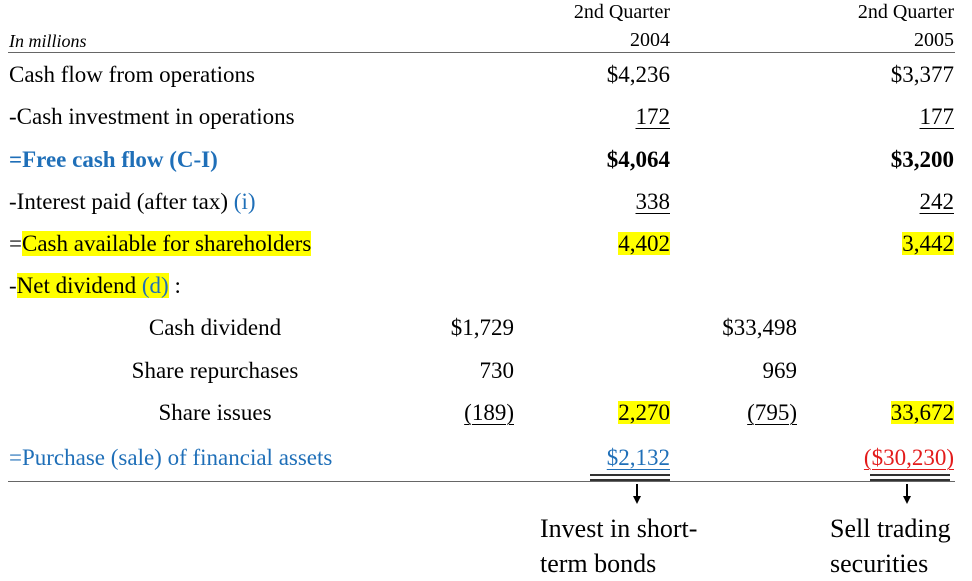  What do you see at coordinates (121, 201) in the screenshot?
I see `interest-label-text: -Interest paid (after tax)` at bounding box center [121, 201].